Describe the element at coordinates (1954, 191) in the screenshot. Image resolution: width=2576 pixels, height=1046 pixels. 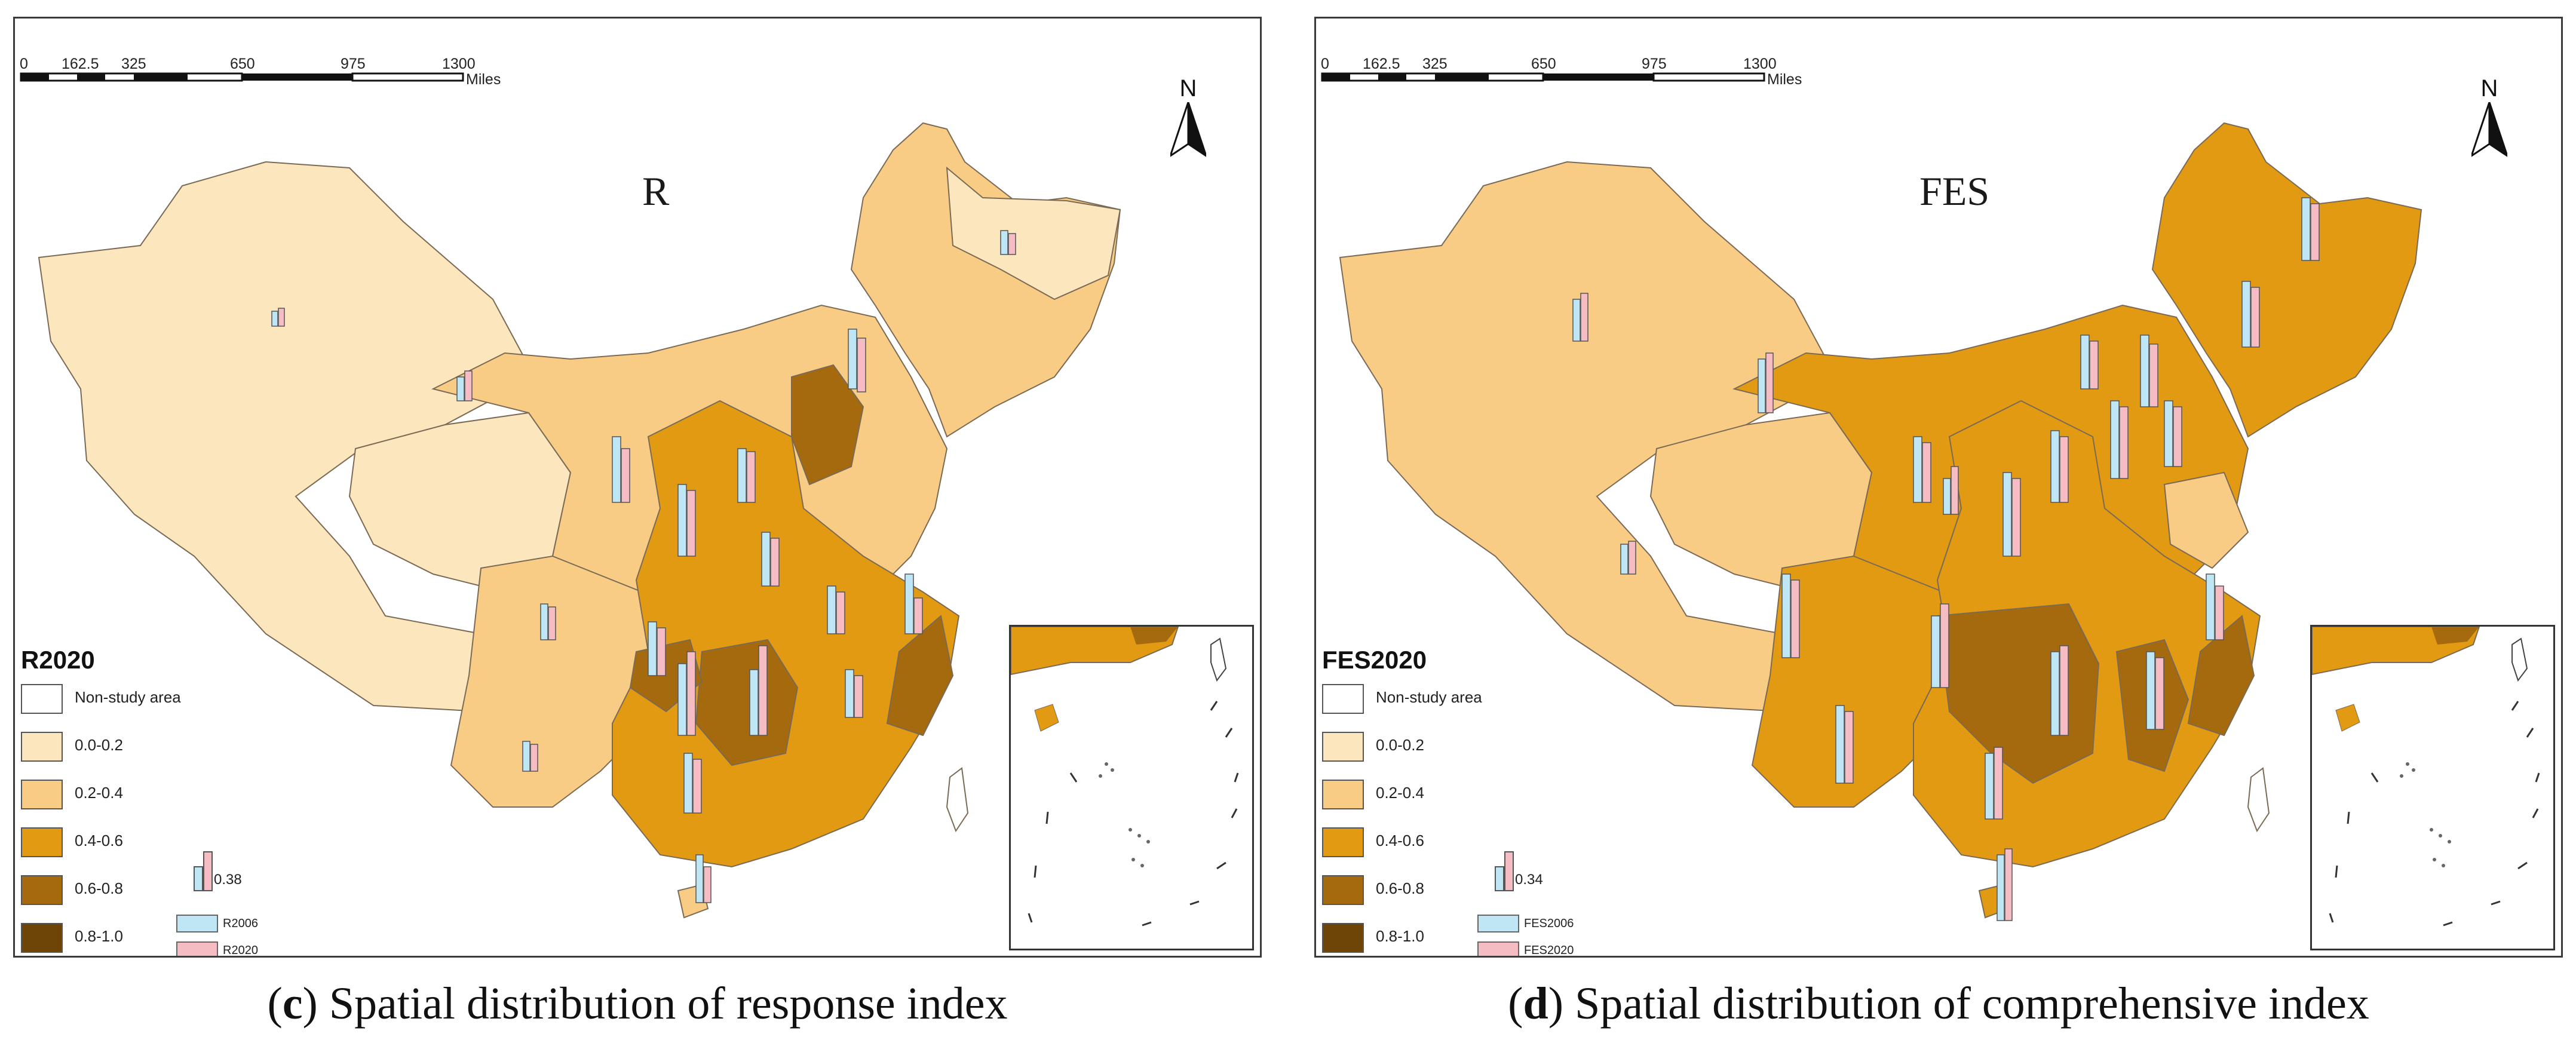
I see `map-title: FES` at that location.